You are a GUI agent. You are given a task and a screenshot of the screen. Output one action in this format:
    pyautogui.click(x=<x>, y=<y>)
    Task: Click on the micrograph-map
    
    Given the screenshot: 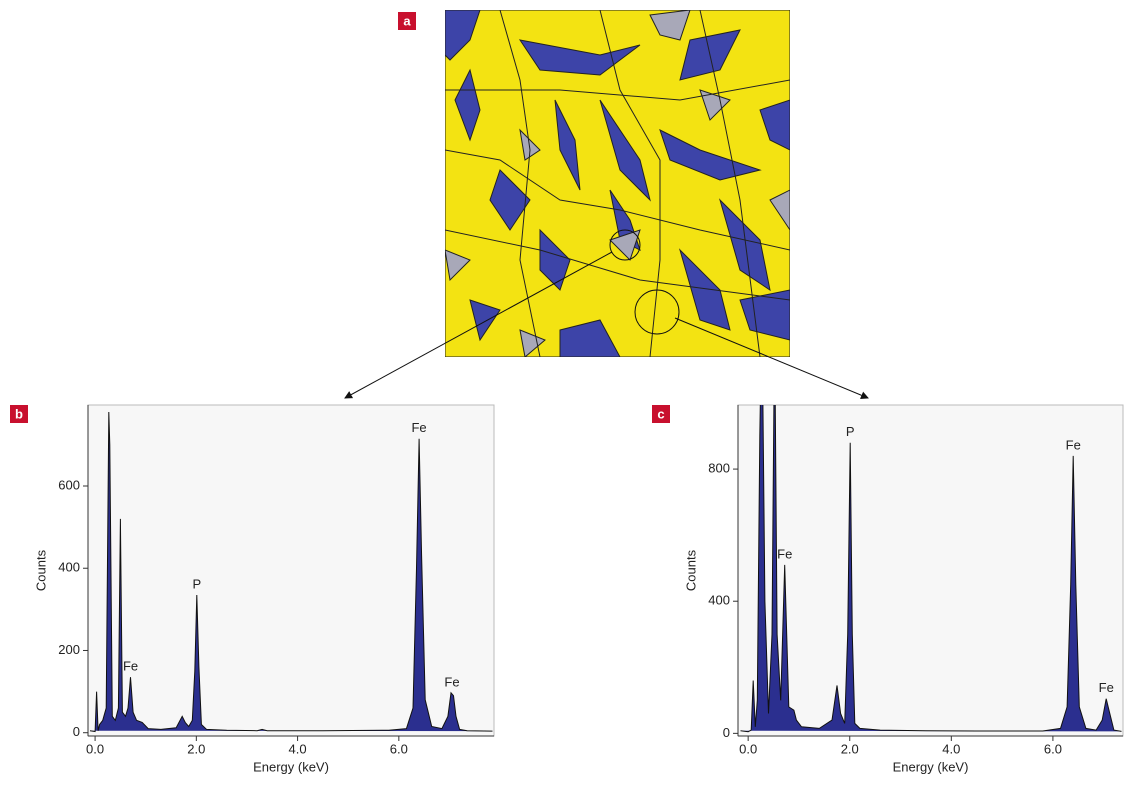 What is the action you would take?
    pyautogui.click(x=617, y=183)
    